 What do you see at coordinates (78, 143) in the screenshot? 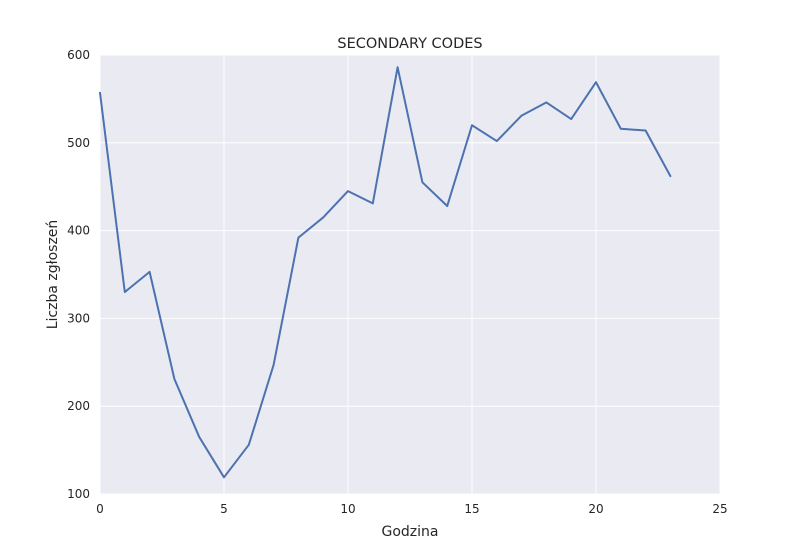
I see `y-tick-label-4: 500` at bounding box center [78, 143].